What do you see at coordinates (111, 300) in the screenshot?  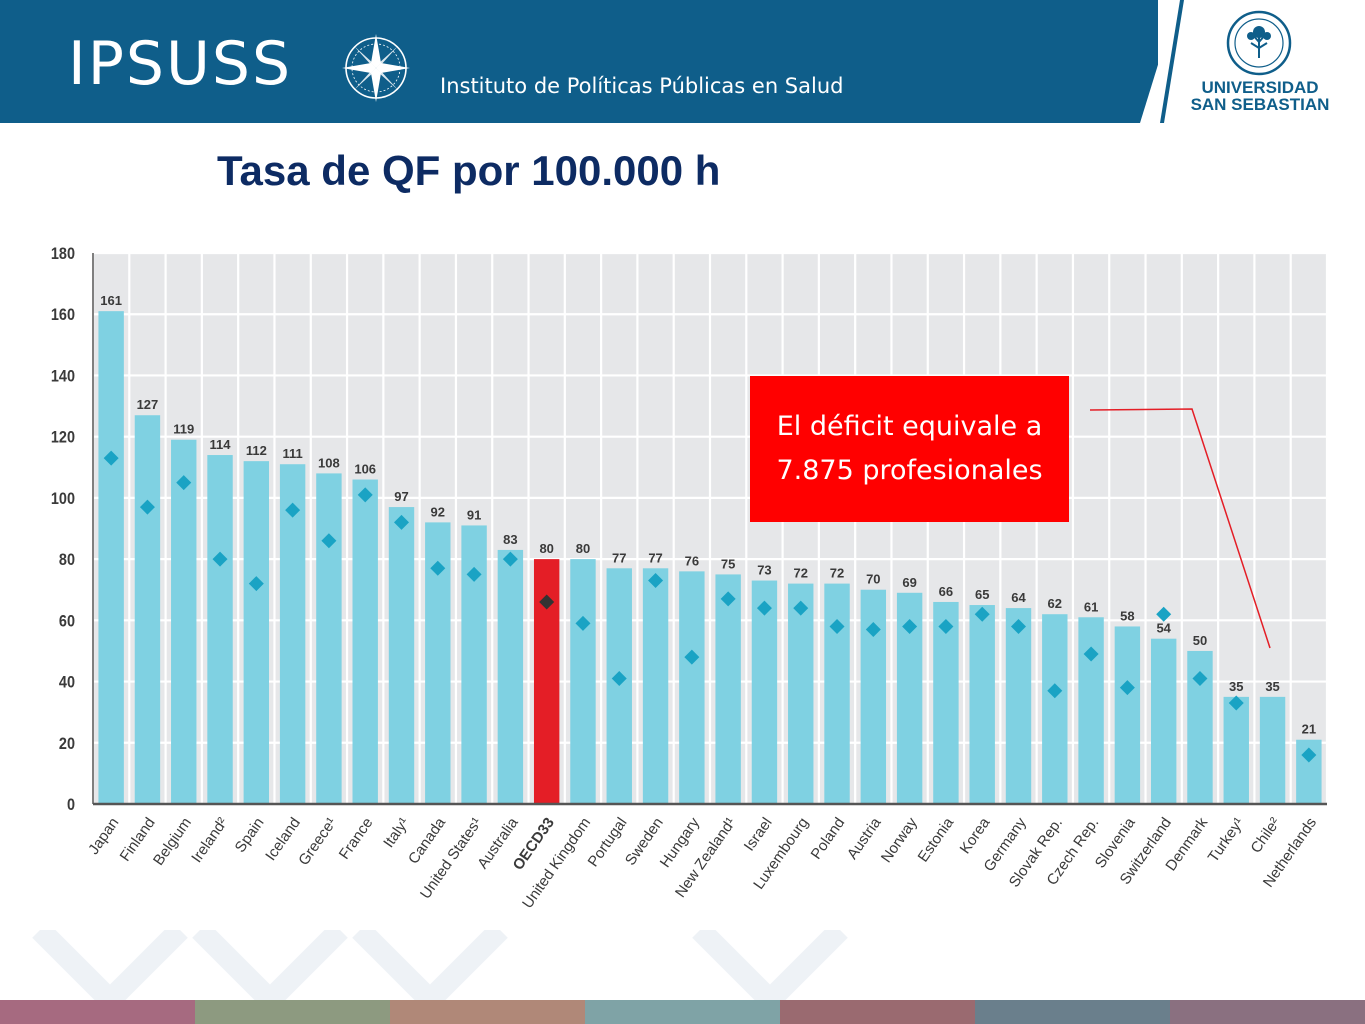 I see `bar-data-label: 161` at bounding box center [111, 300].